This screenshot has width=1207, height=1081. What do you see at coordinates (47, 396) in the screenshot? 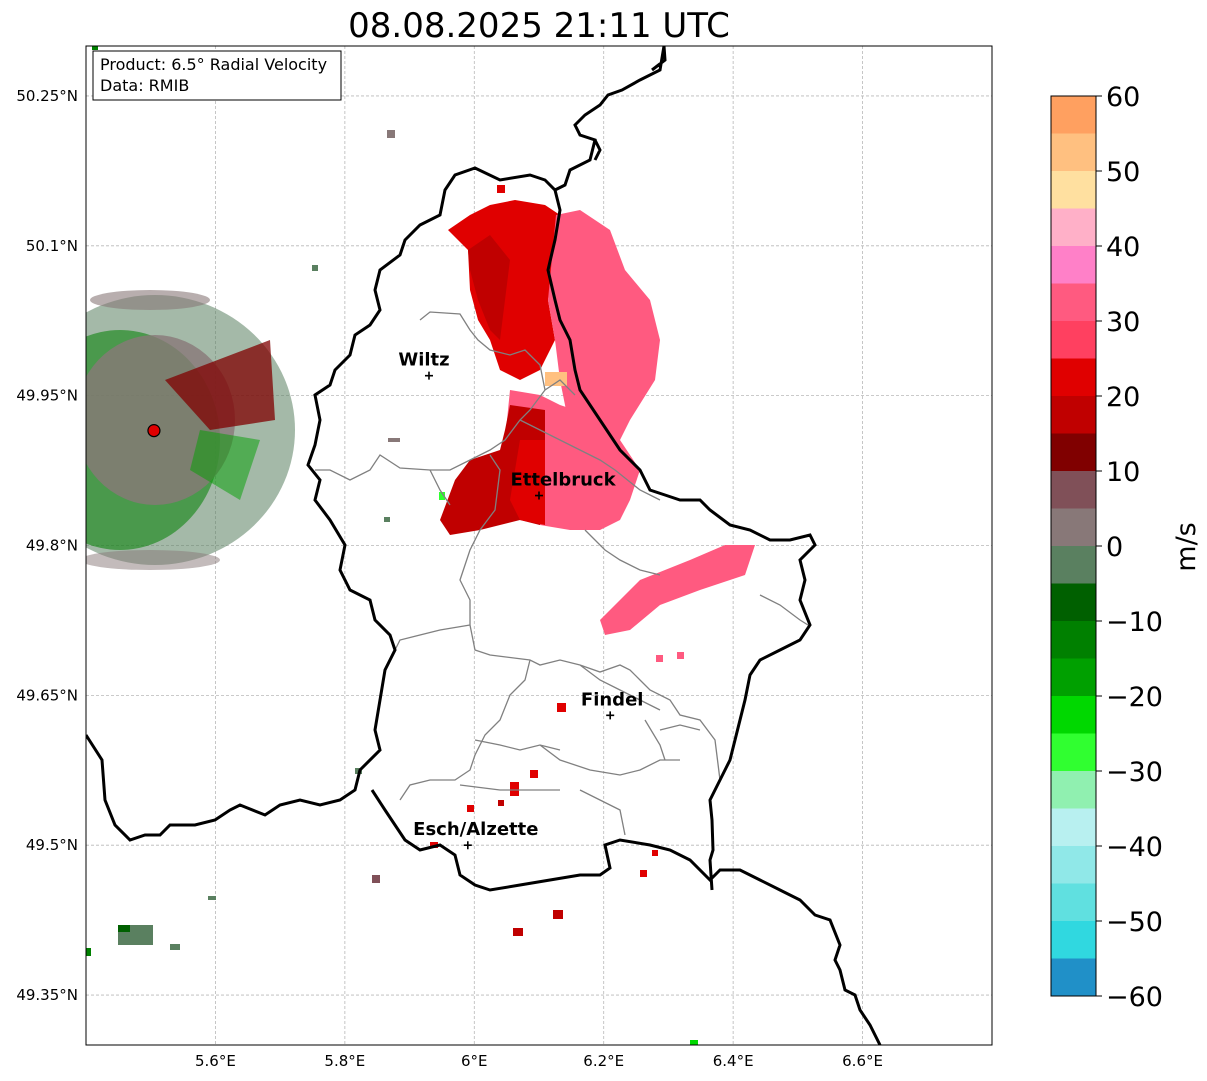
I see `lat-tick-label: 49.95°N` at bounding box center [47, 396].